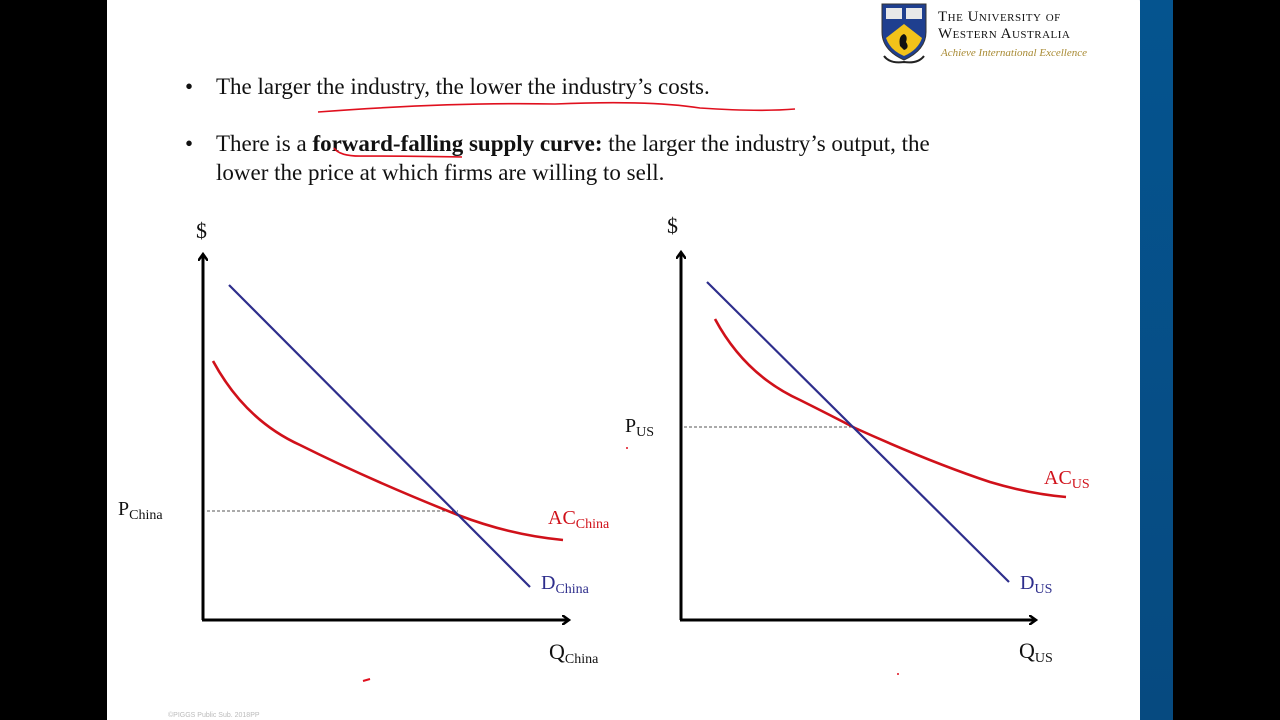 This screenshot has width=1280, height=720. I want to click on annotation-mark, so click(366, 680).